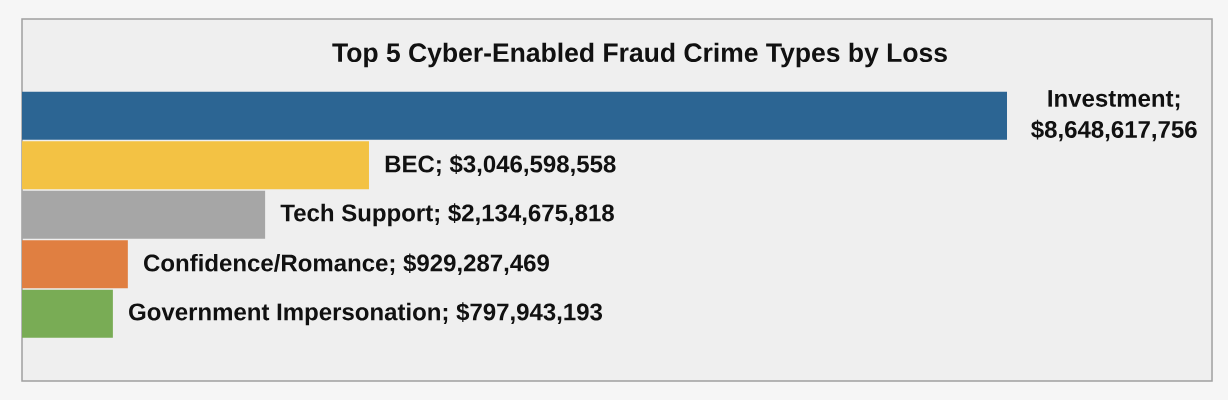 Image resolution: width=1228 pixels, height=400 pixels. Describe the element at coordinates (346, 264) in the screenshot. I see `data-label: Confidence/Romance; $929,287,469` at that location.